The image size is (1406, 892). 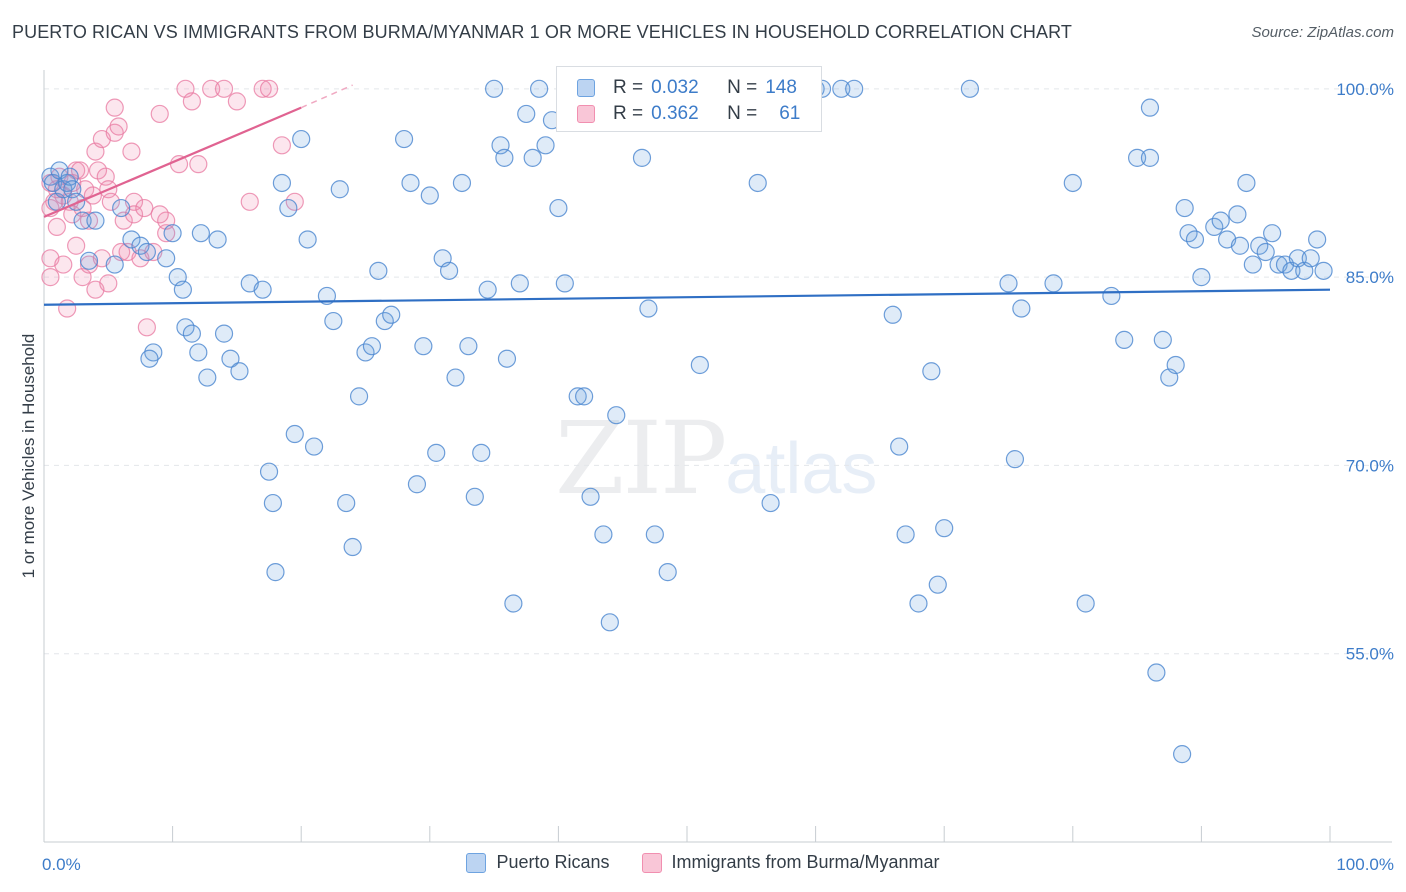 I want to click on legend-swatch-blue, so click(x=476, y=862).